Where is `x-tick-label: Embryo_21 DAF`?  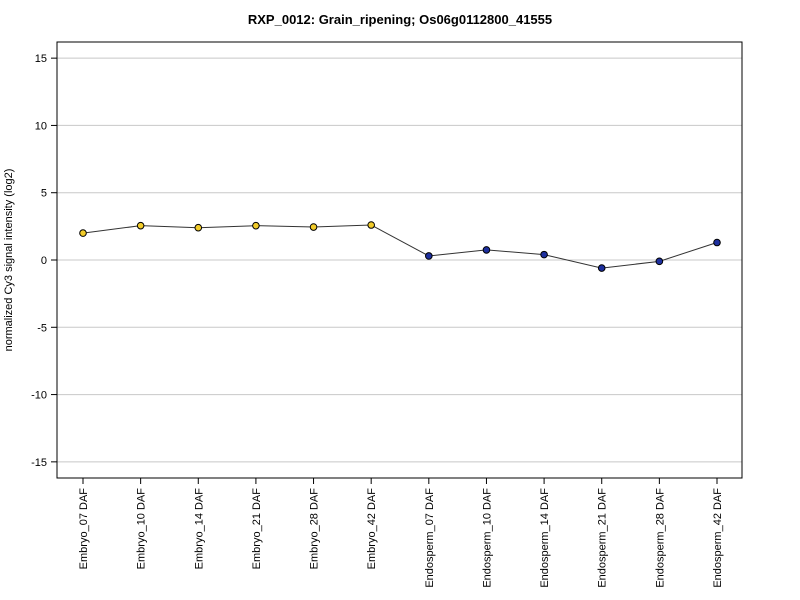 x-tick-label: Embryo_21 DAF is located at coordinates (257, 529).